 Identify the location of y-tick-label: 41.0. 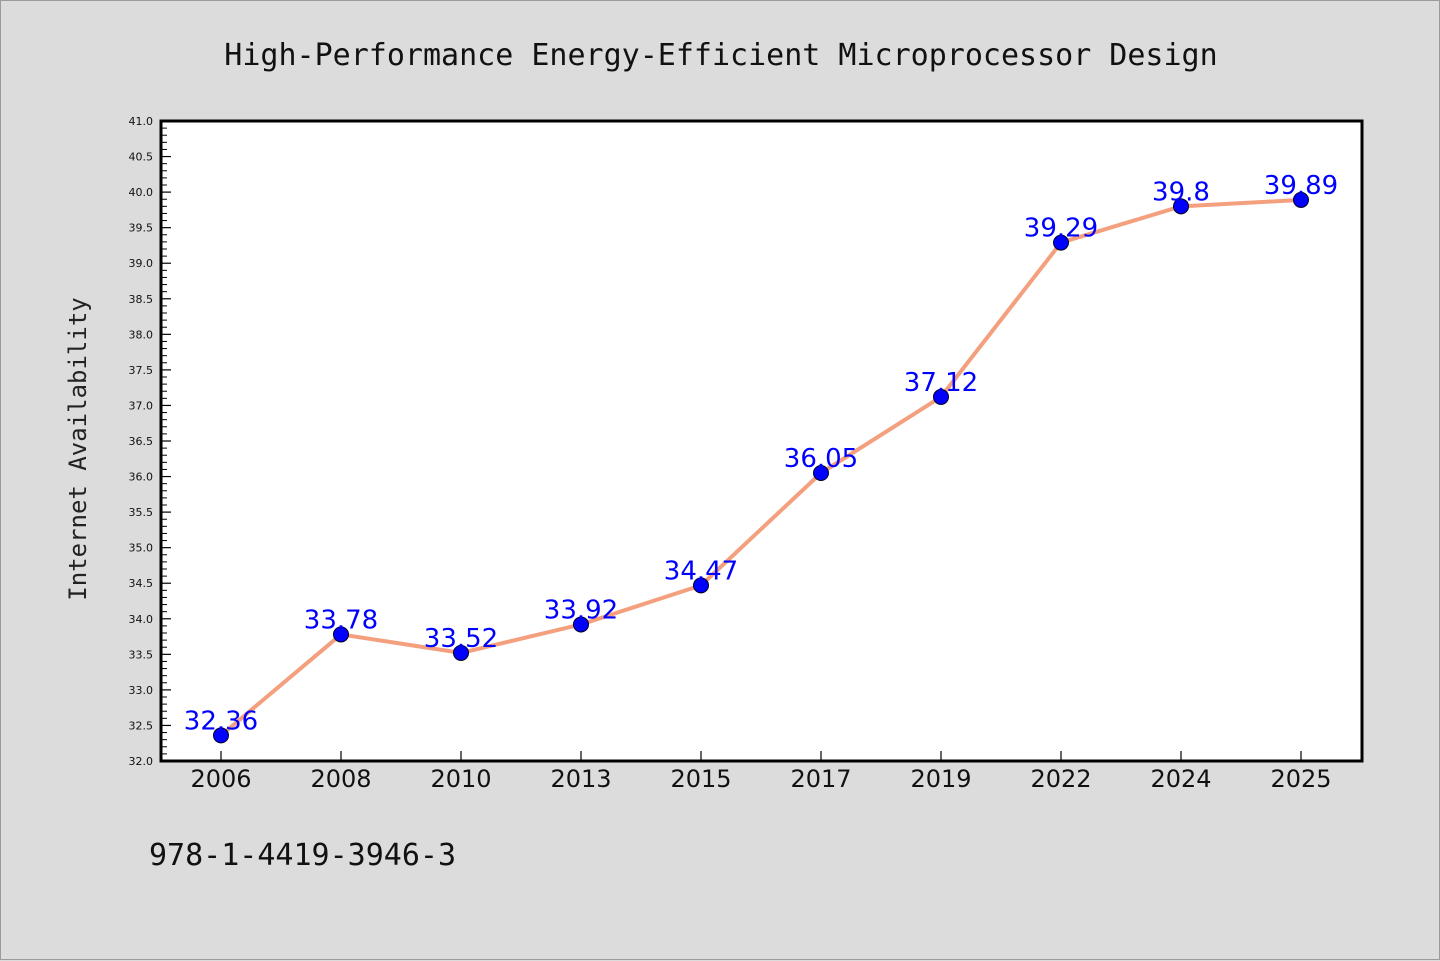
(141, 121).